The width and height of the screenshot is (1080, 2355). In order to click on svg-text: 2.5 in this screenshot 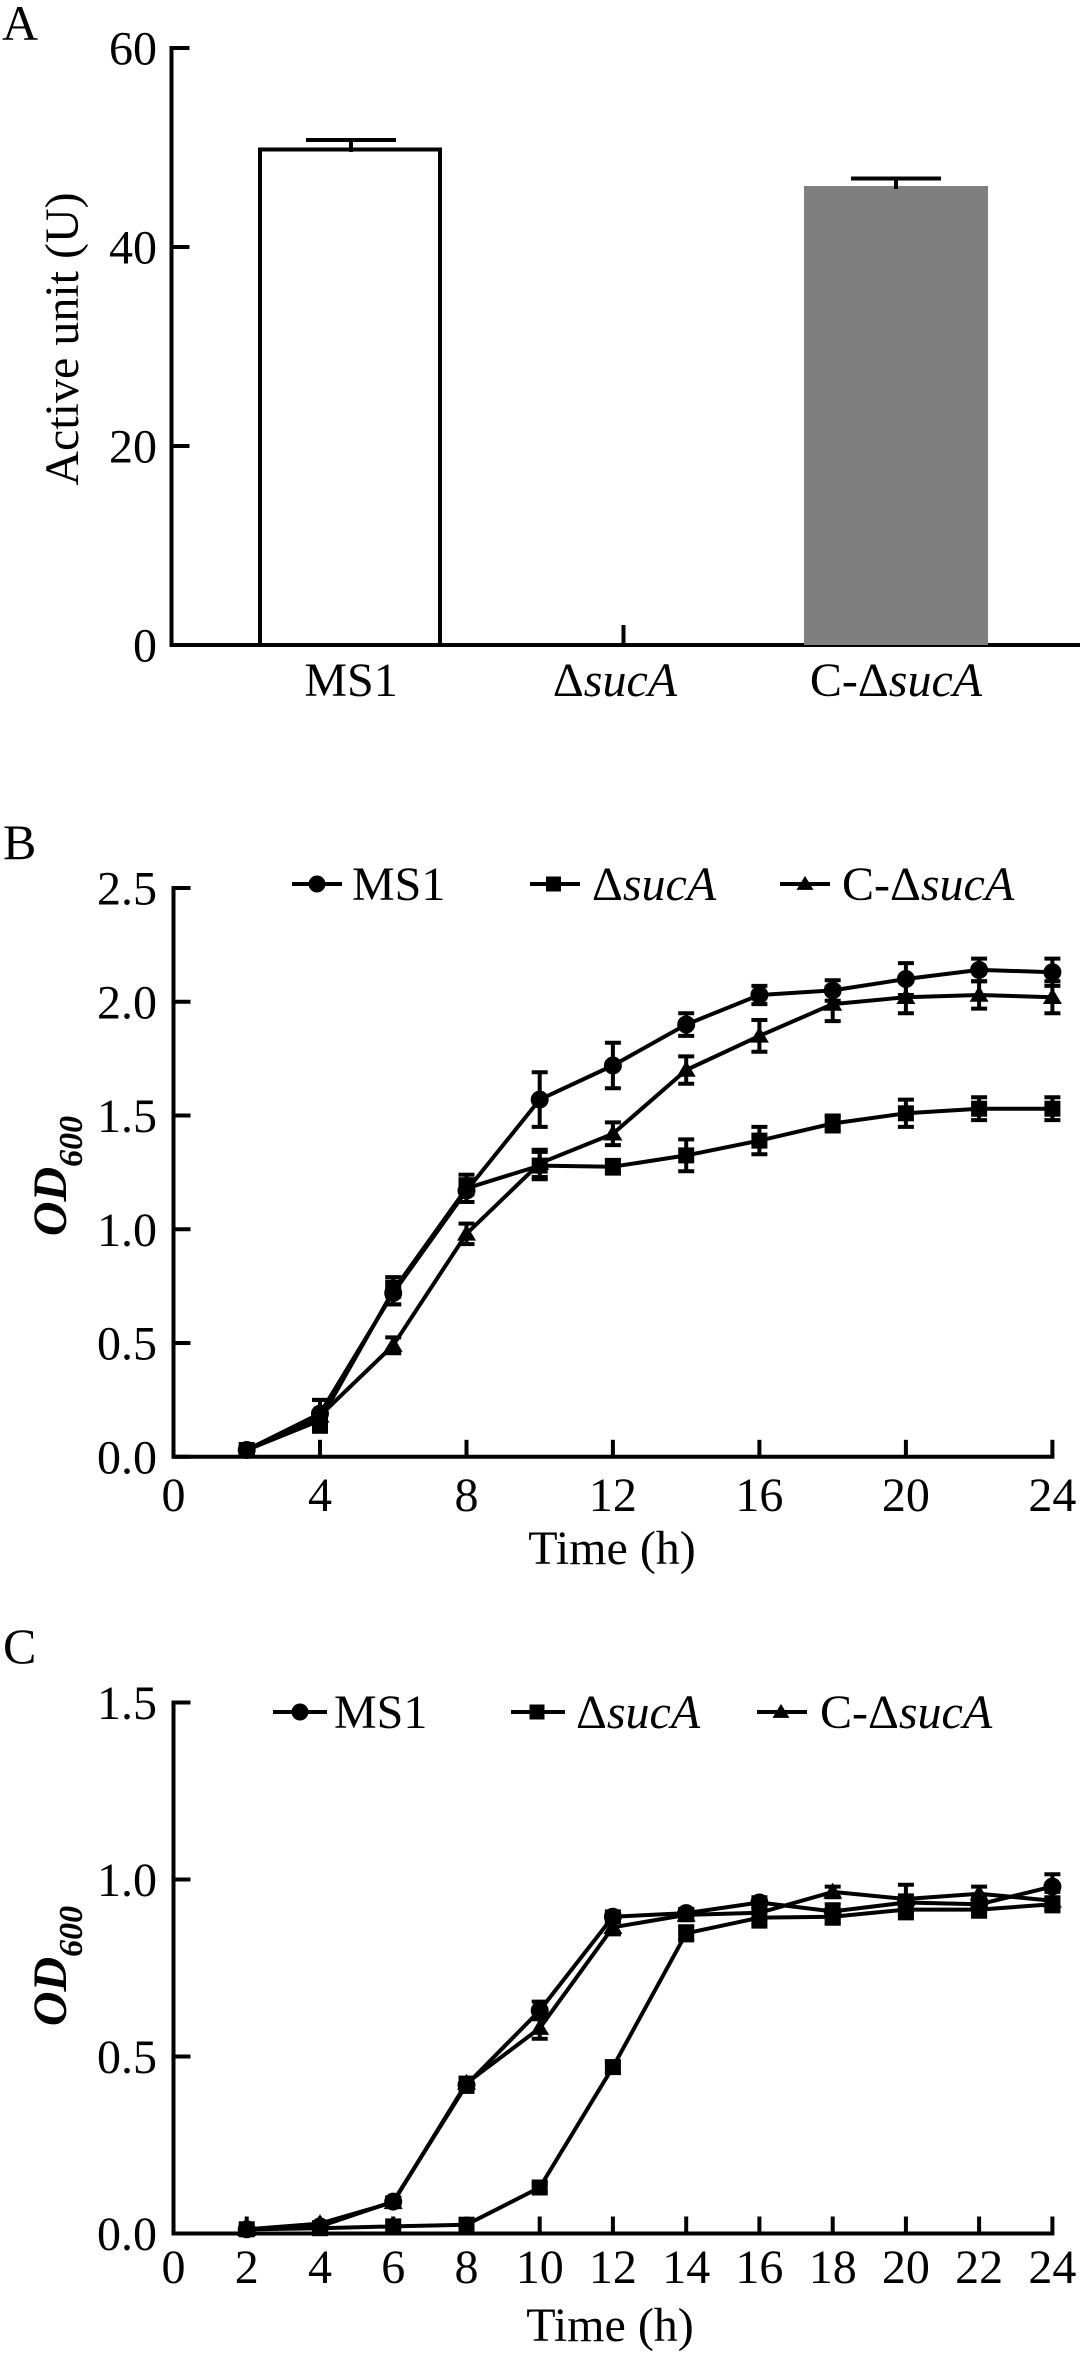, I will do `click(127, 889)`.